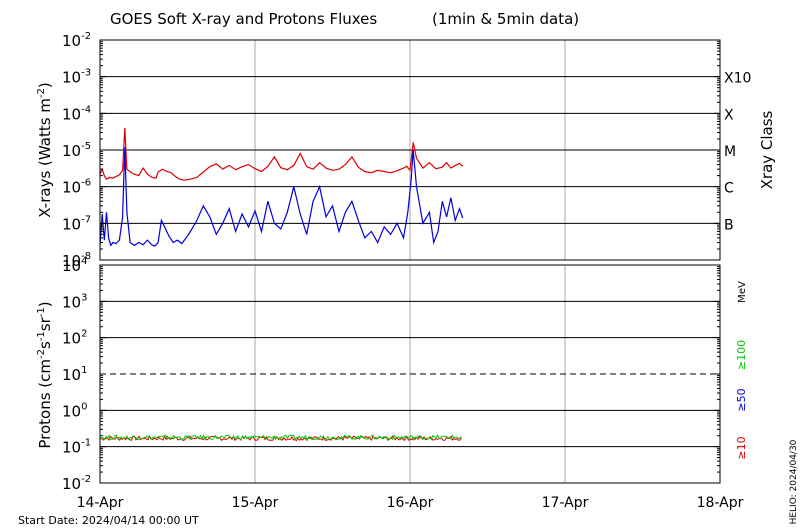 This screenshot has width=800, height=530. Describe the element at coordinates (794, 481) in the screenshot. I see `credit-label: HELIO: 2024/04/30` at that location.